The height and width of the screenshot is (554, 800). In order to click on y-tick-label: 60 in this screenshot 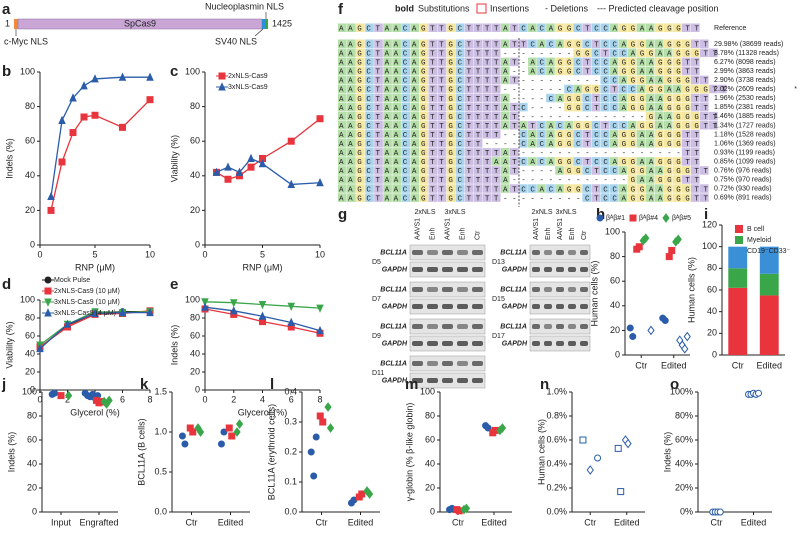, I will do `click(30, 141)`.